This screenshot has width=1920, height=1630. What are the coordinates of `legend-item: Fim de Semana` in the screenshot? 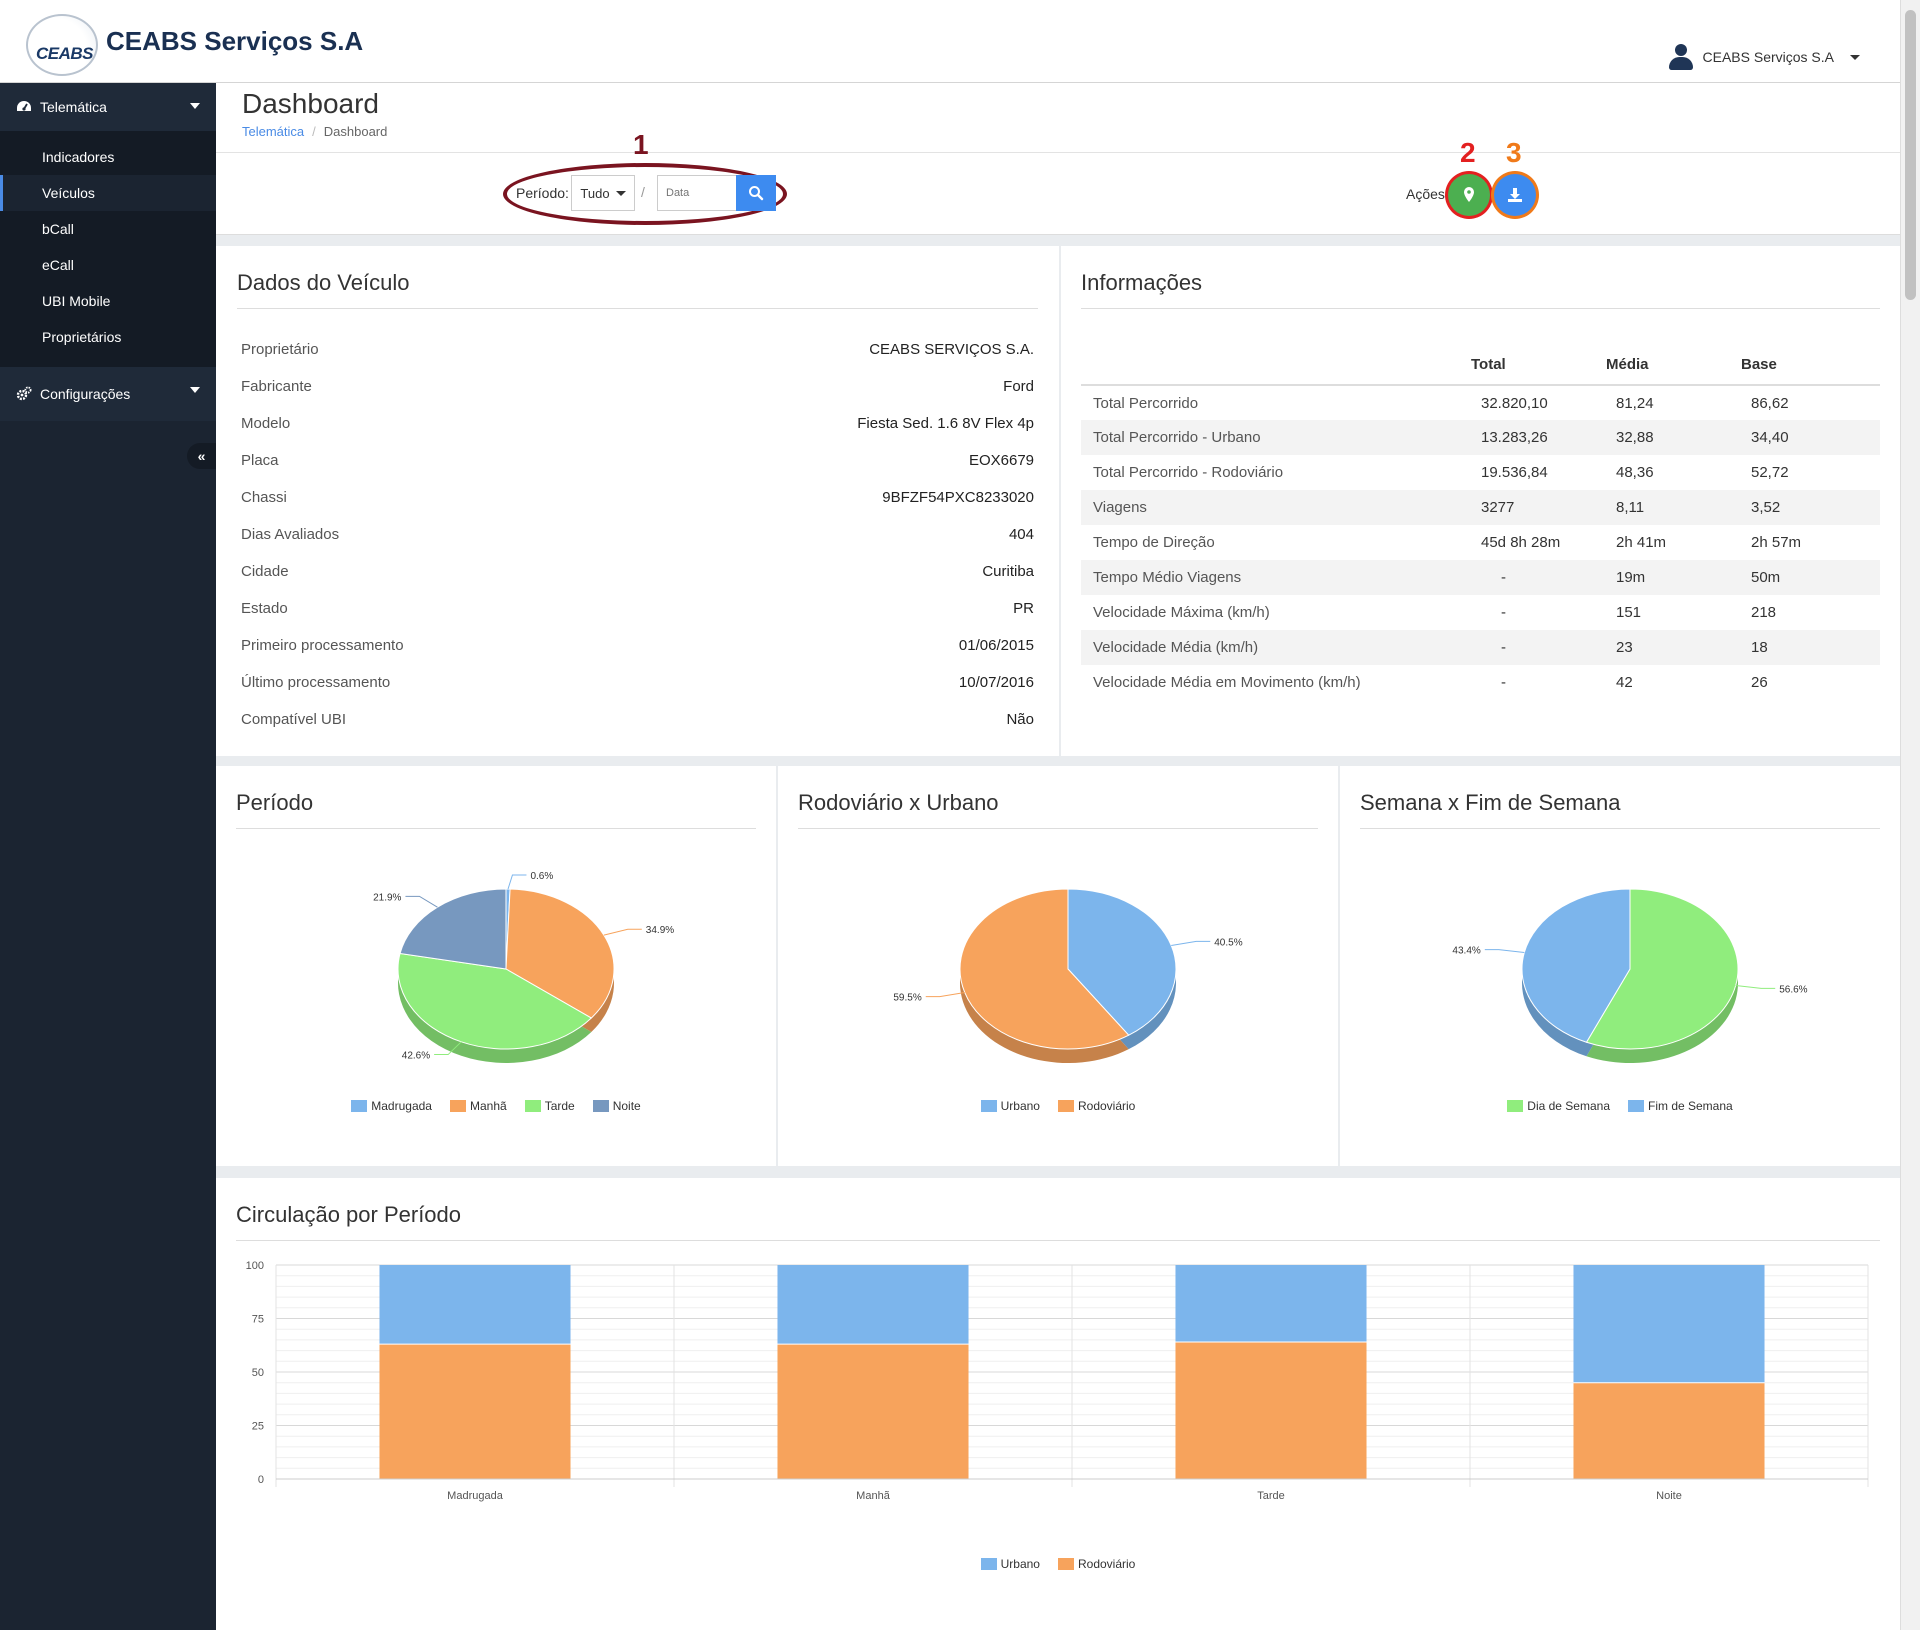 It's located at (1680, 1106).